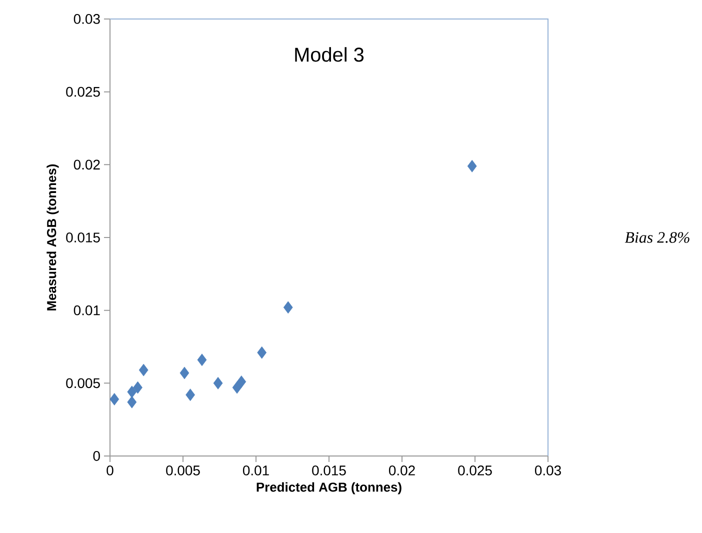  Describe the element at coordinates (83, 91) in the screenshot. I see `y-tick-label: 0.025` at that location.